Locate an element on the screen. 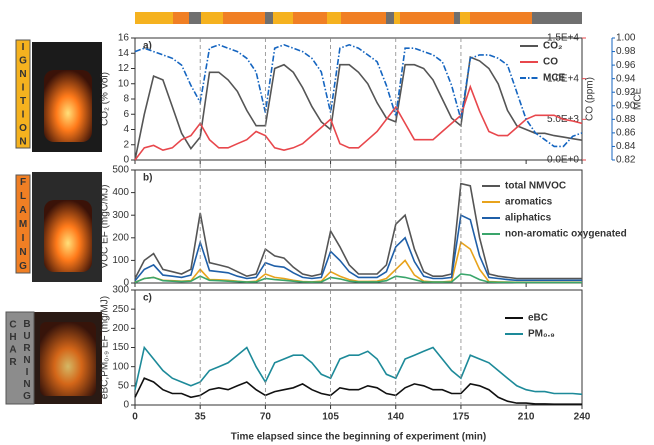 This screenshot has height=445, width=654. panel-label: a) is located at coordinates (147, 46).